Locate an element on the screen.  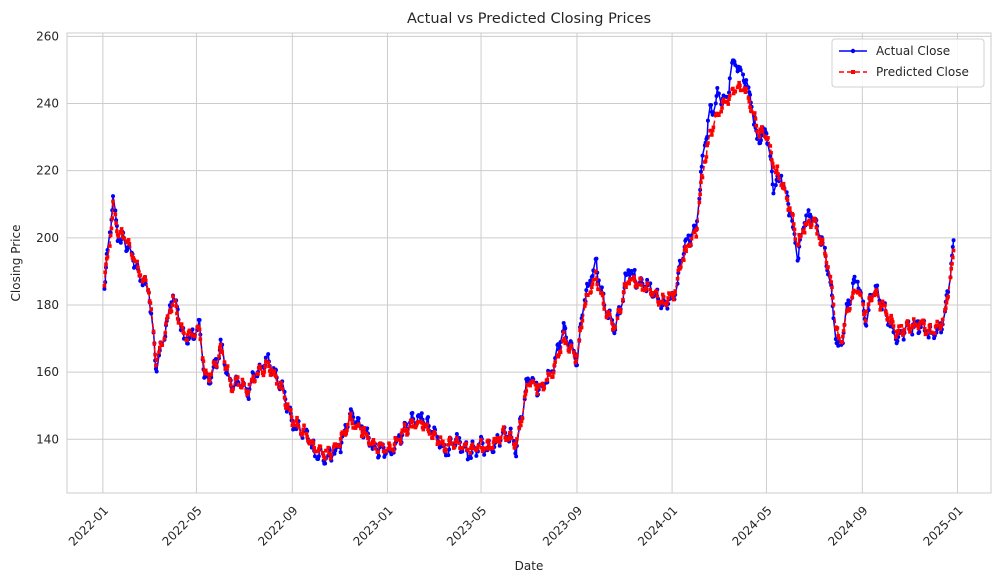
y-tick-label: 260 is located at coordinates (47, 36).